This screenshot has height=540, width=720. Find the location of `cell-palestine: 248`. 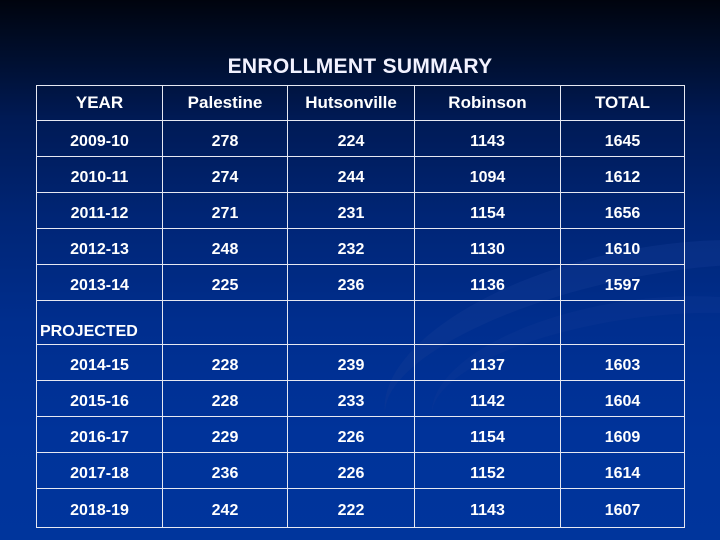

cell-palestine: 248 is located at coordinates (225, 246).